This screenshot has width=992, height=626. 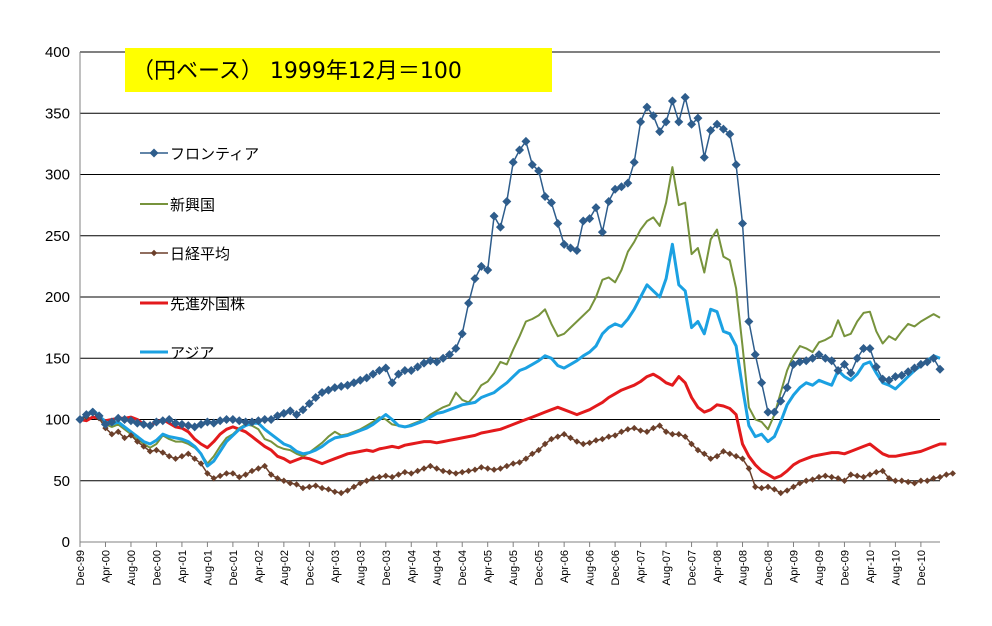 I want to click on legend-label: 日経平均, so click(x=200, y=254).